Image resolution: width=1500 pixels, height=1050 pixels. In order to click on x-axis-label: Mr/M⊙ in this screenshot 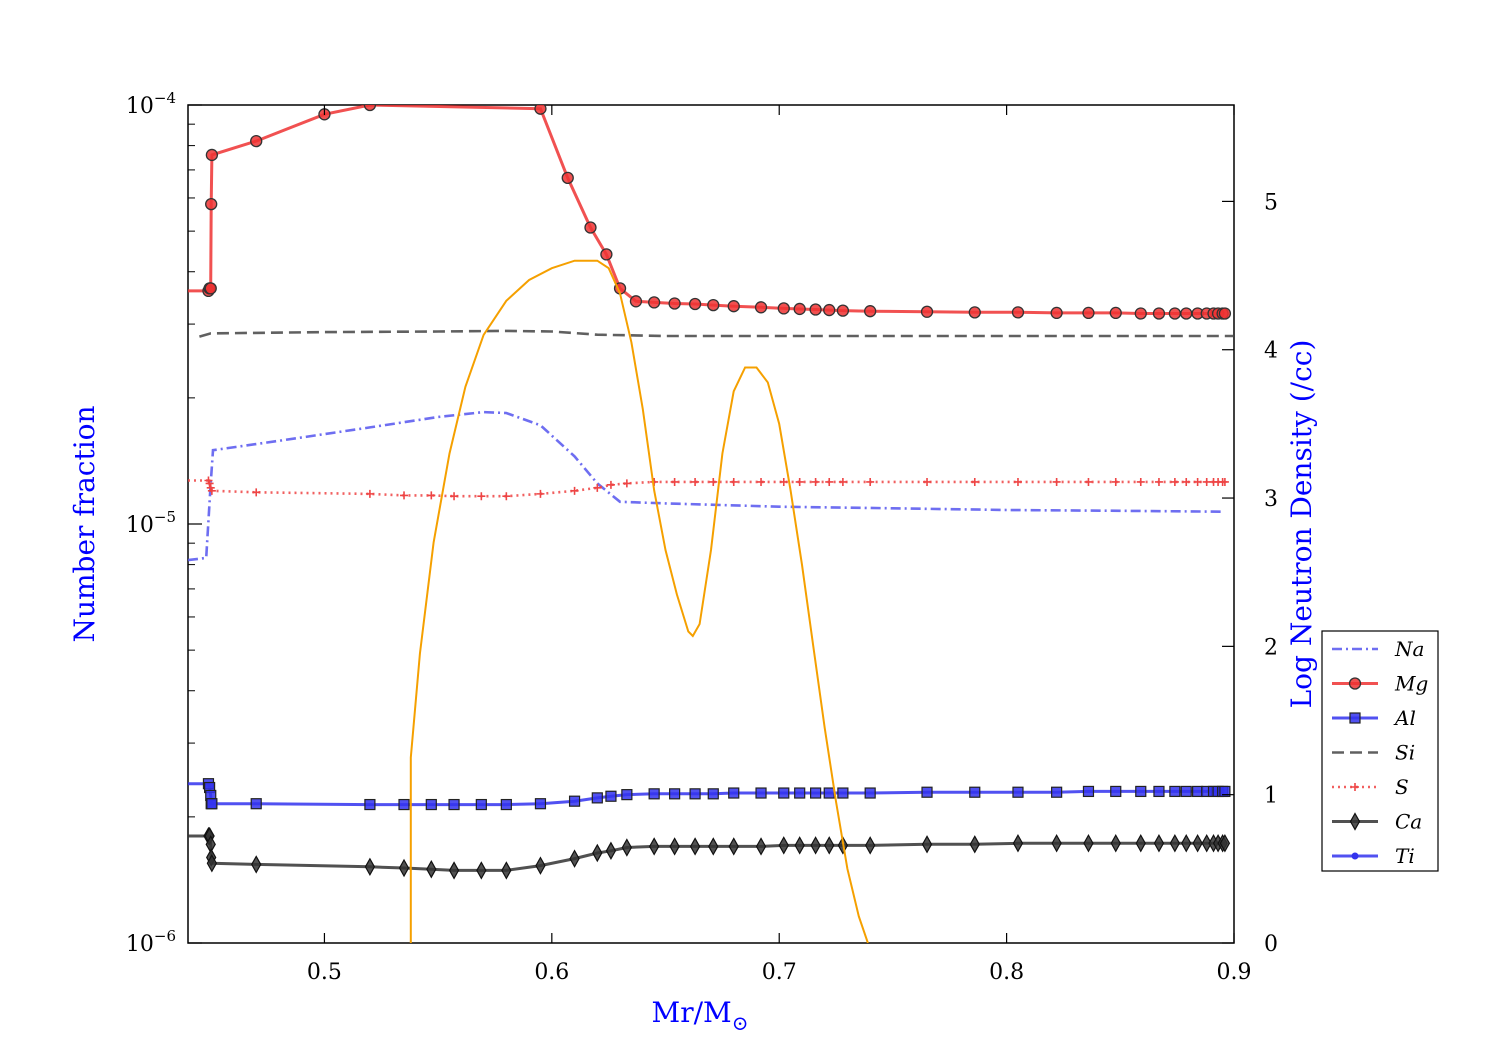, I will do `click(700, 1015)`.